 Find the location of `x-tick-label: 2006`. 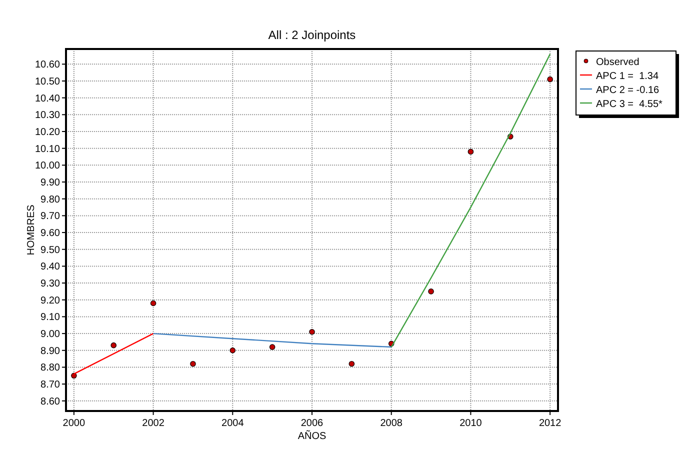

x-tick-label: 2006 is located at coordinates (312, 423).